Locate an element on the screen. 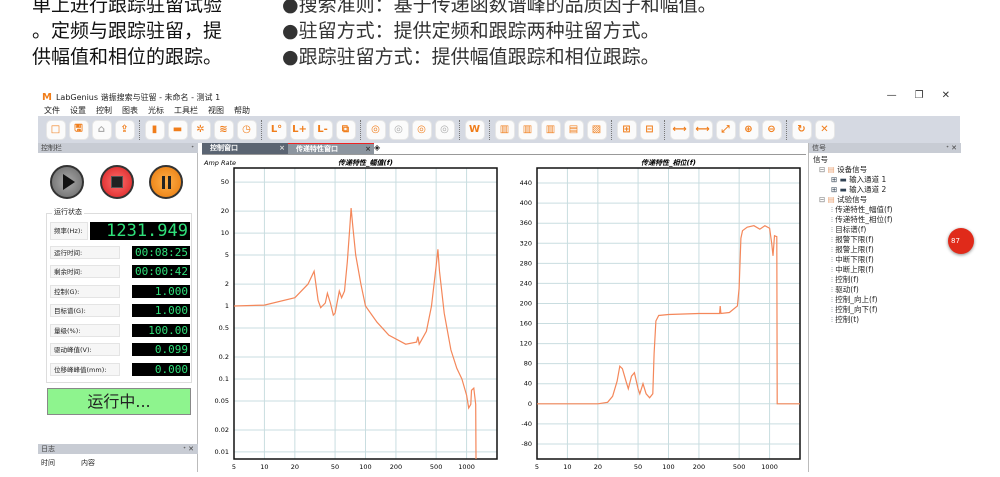  tree-item: ⫶ 中断下限(f) is located at coordinates (853, 260).